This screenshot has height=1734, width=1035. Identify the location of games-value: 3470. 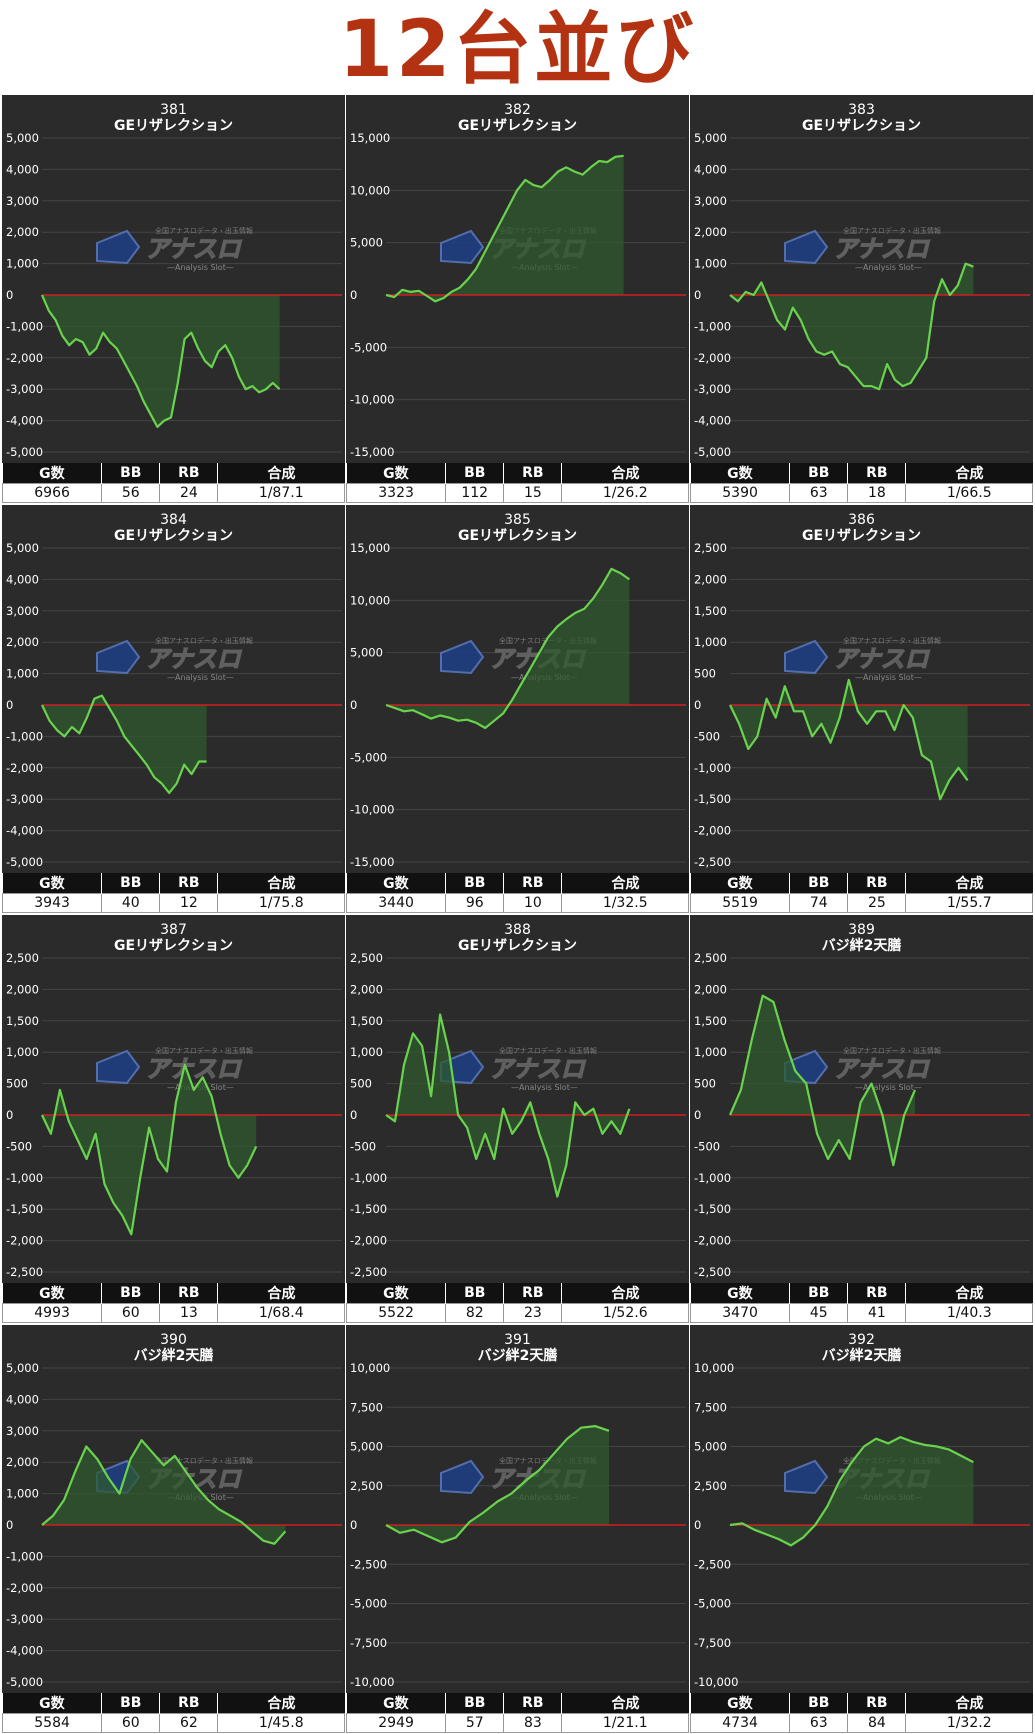
(740, 1313).